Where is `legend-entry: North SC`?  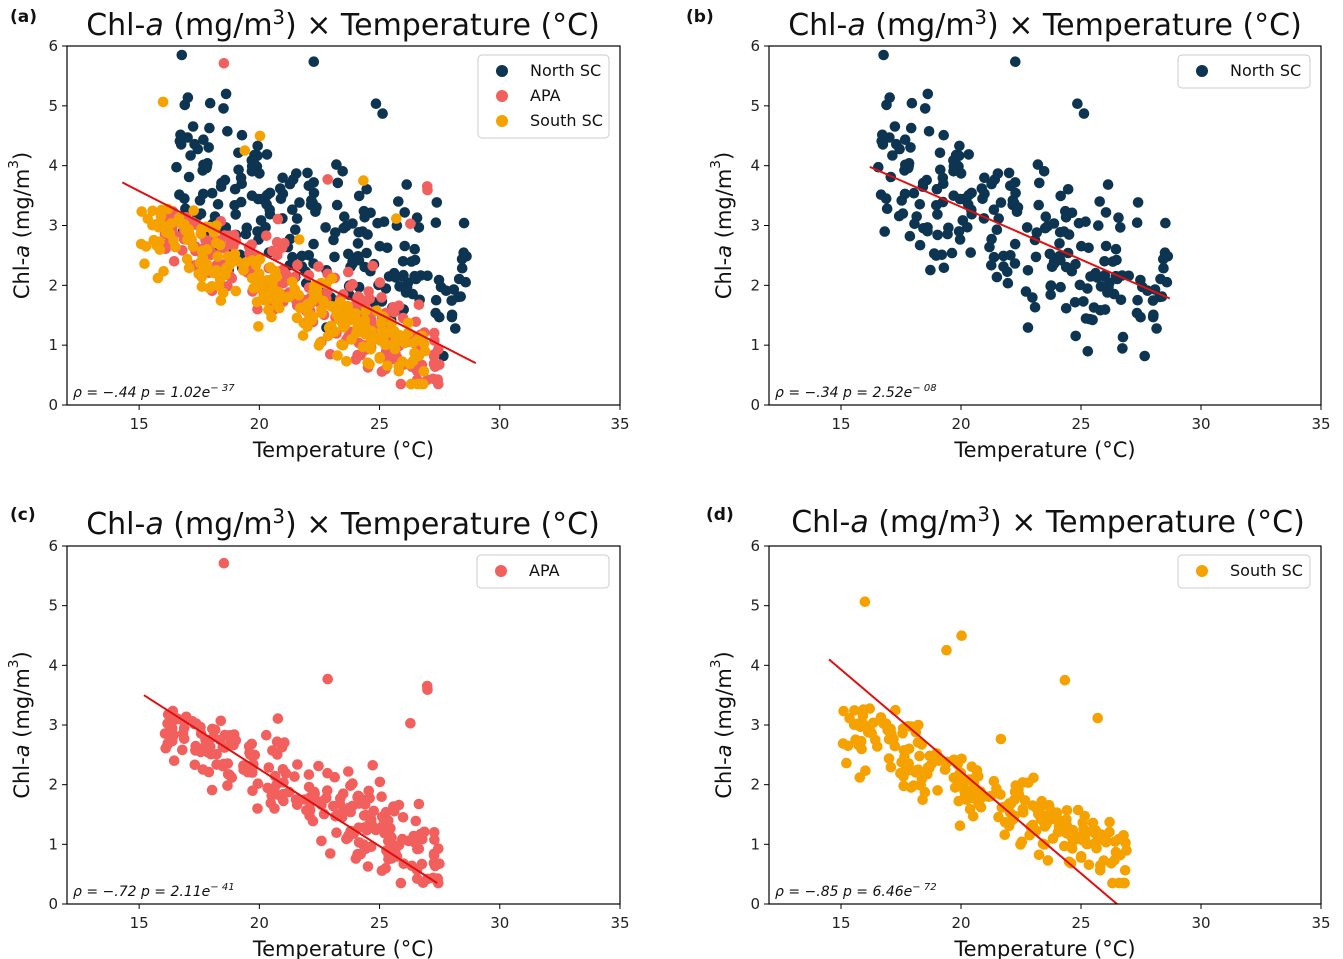
legend-entry: North SC is located at coordinates (1265, 70).